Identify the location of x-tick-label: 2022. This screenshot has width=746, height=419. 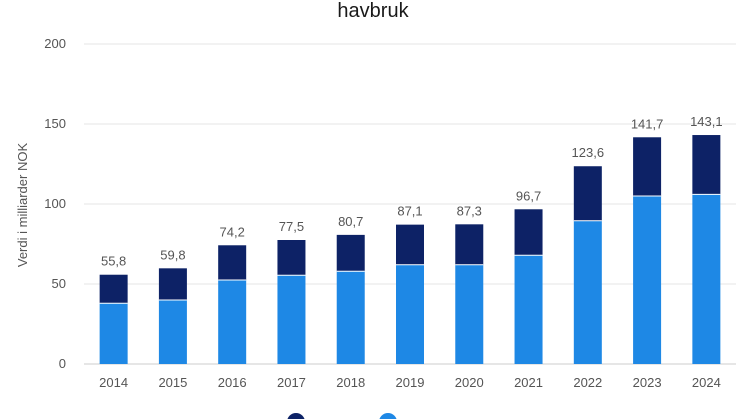
(587, 382).